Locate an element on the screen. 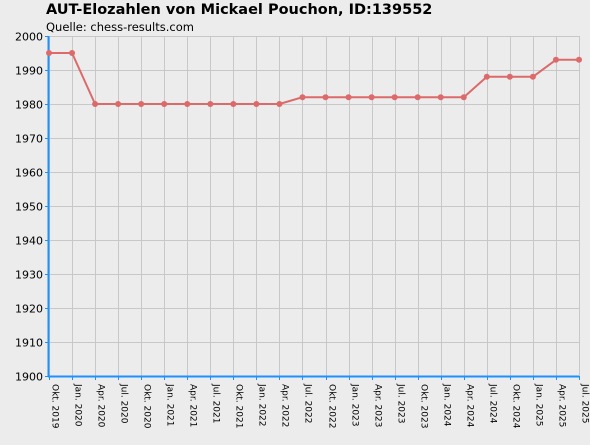 The image size is (590, 445). x-tick-label: Okt. 2022 is located at coordinates (332, 406).